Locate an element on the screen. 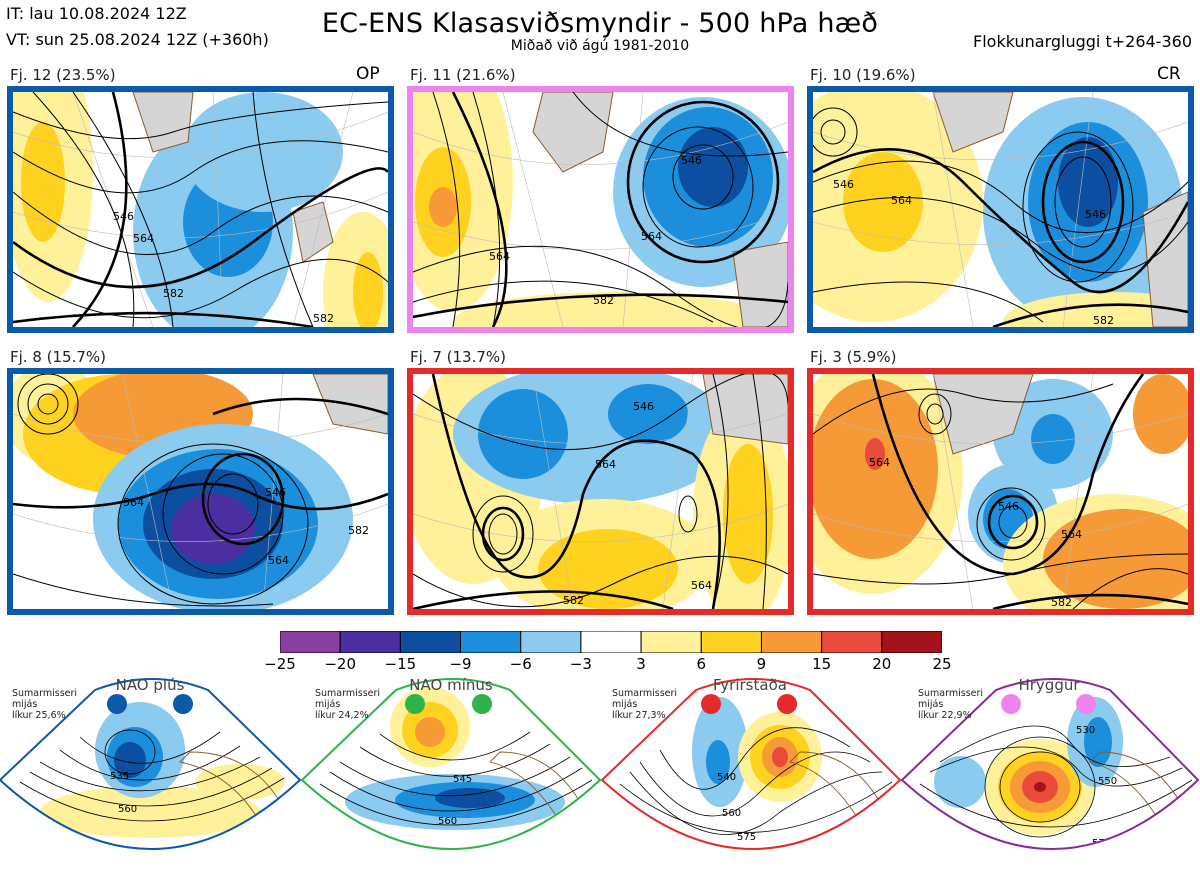 This screenshot has height=871, width=1200. page-title: EC-ENS Klasasviðsmyndir - 500 hPa hæð is located at coordinates (600, 23).